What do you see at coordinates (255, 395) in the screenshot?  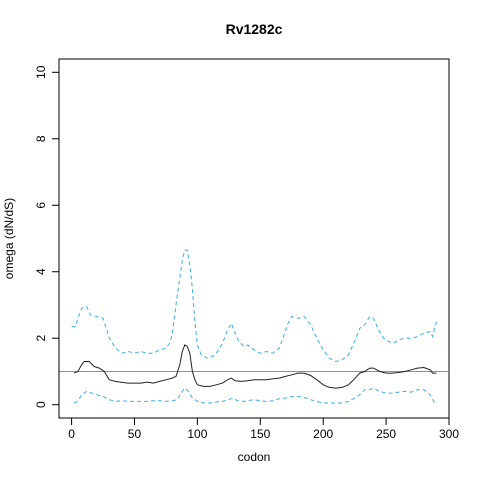 I see `series-line-lower` at bounding box center [255, 395].